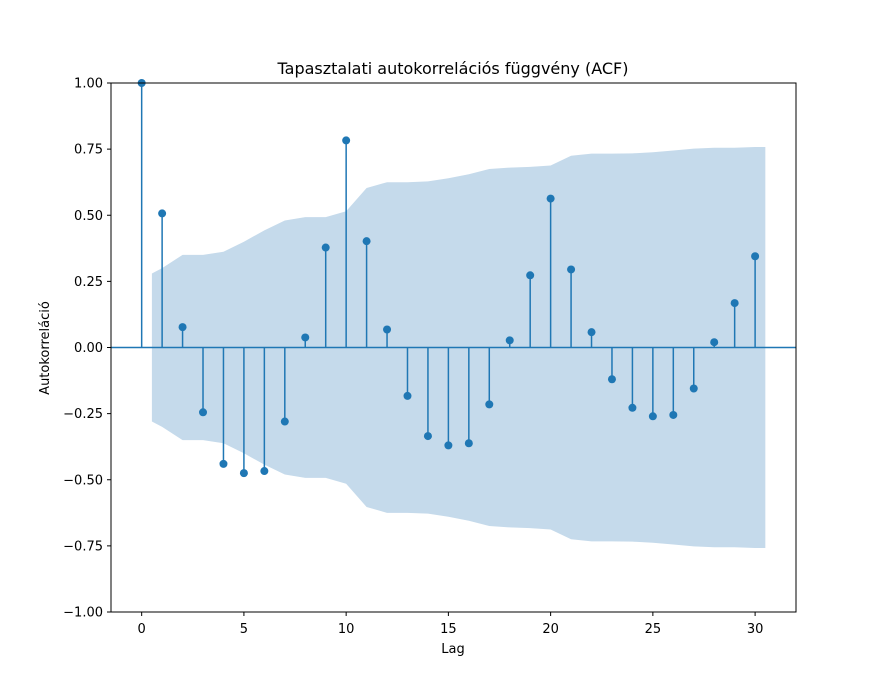 This screenshot has height=688, width=884. Describe the element at coordinates (244, 629) in the screenshot. I see `x-tick-label: 5` at that location.